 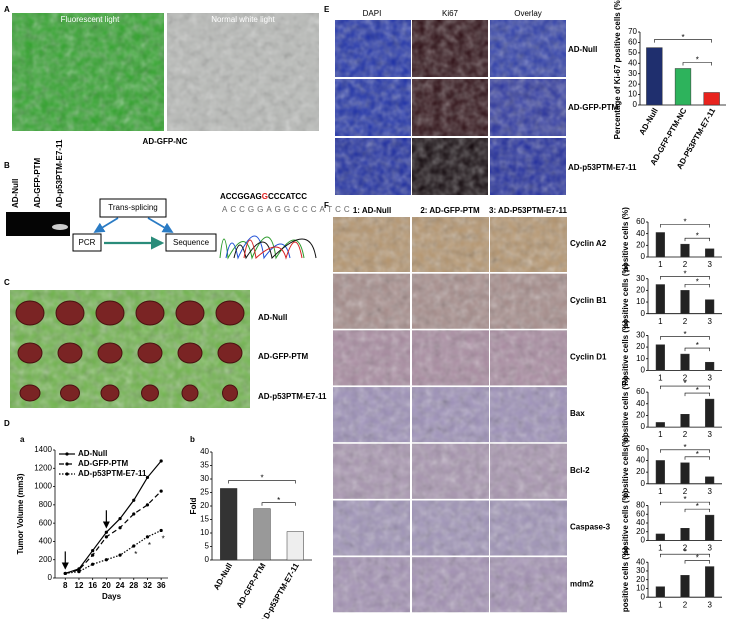 I want to click on y-tick-label: 800, so click(x=46, y=504).